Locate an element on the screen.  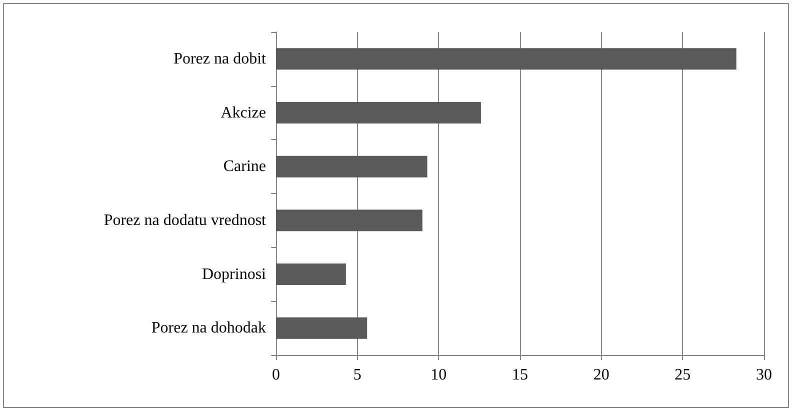
y-tick-label: Akcize is located at coordinates (243, 113).